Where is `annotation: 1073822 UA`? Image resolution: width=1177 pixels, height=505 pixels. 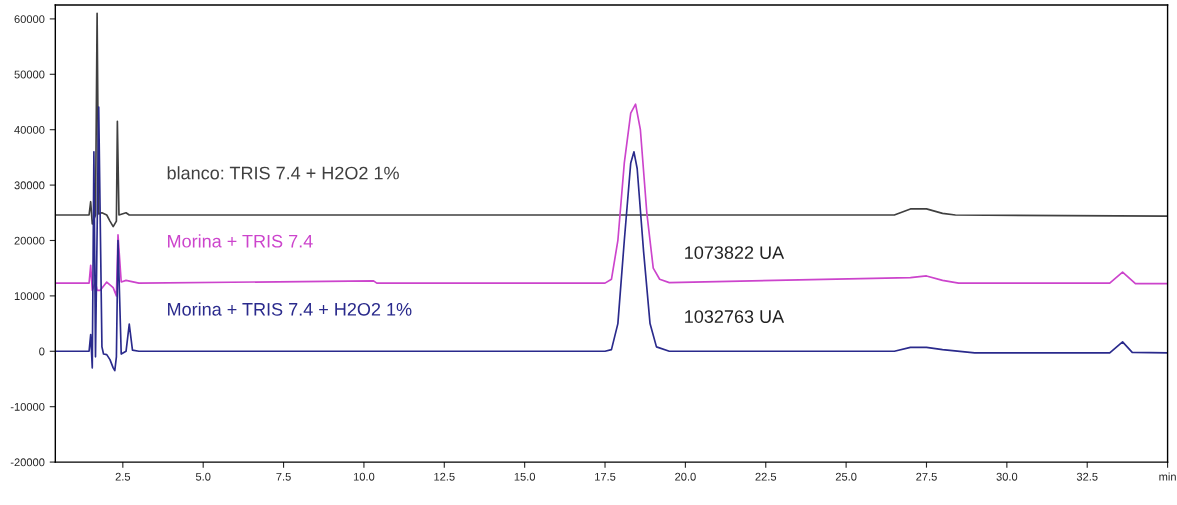 annotation: 1073822 UA is located at coordinates (735, 252).